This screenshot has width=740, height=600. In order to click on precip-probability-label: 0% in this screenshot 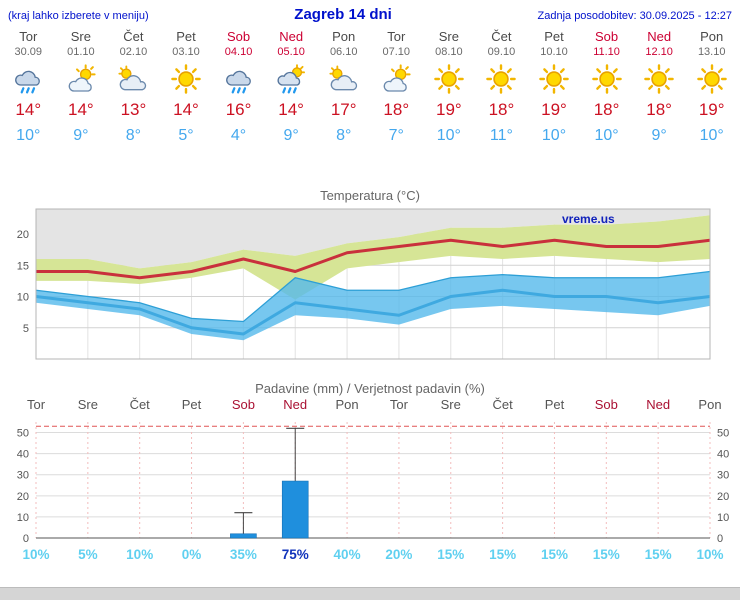, I will do `click(192, 554)`.